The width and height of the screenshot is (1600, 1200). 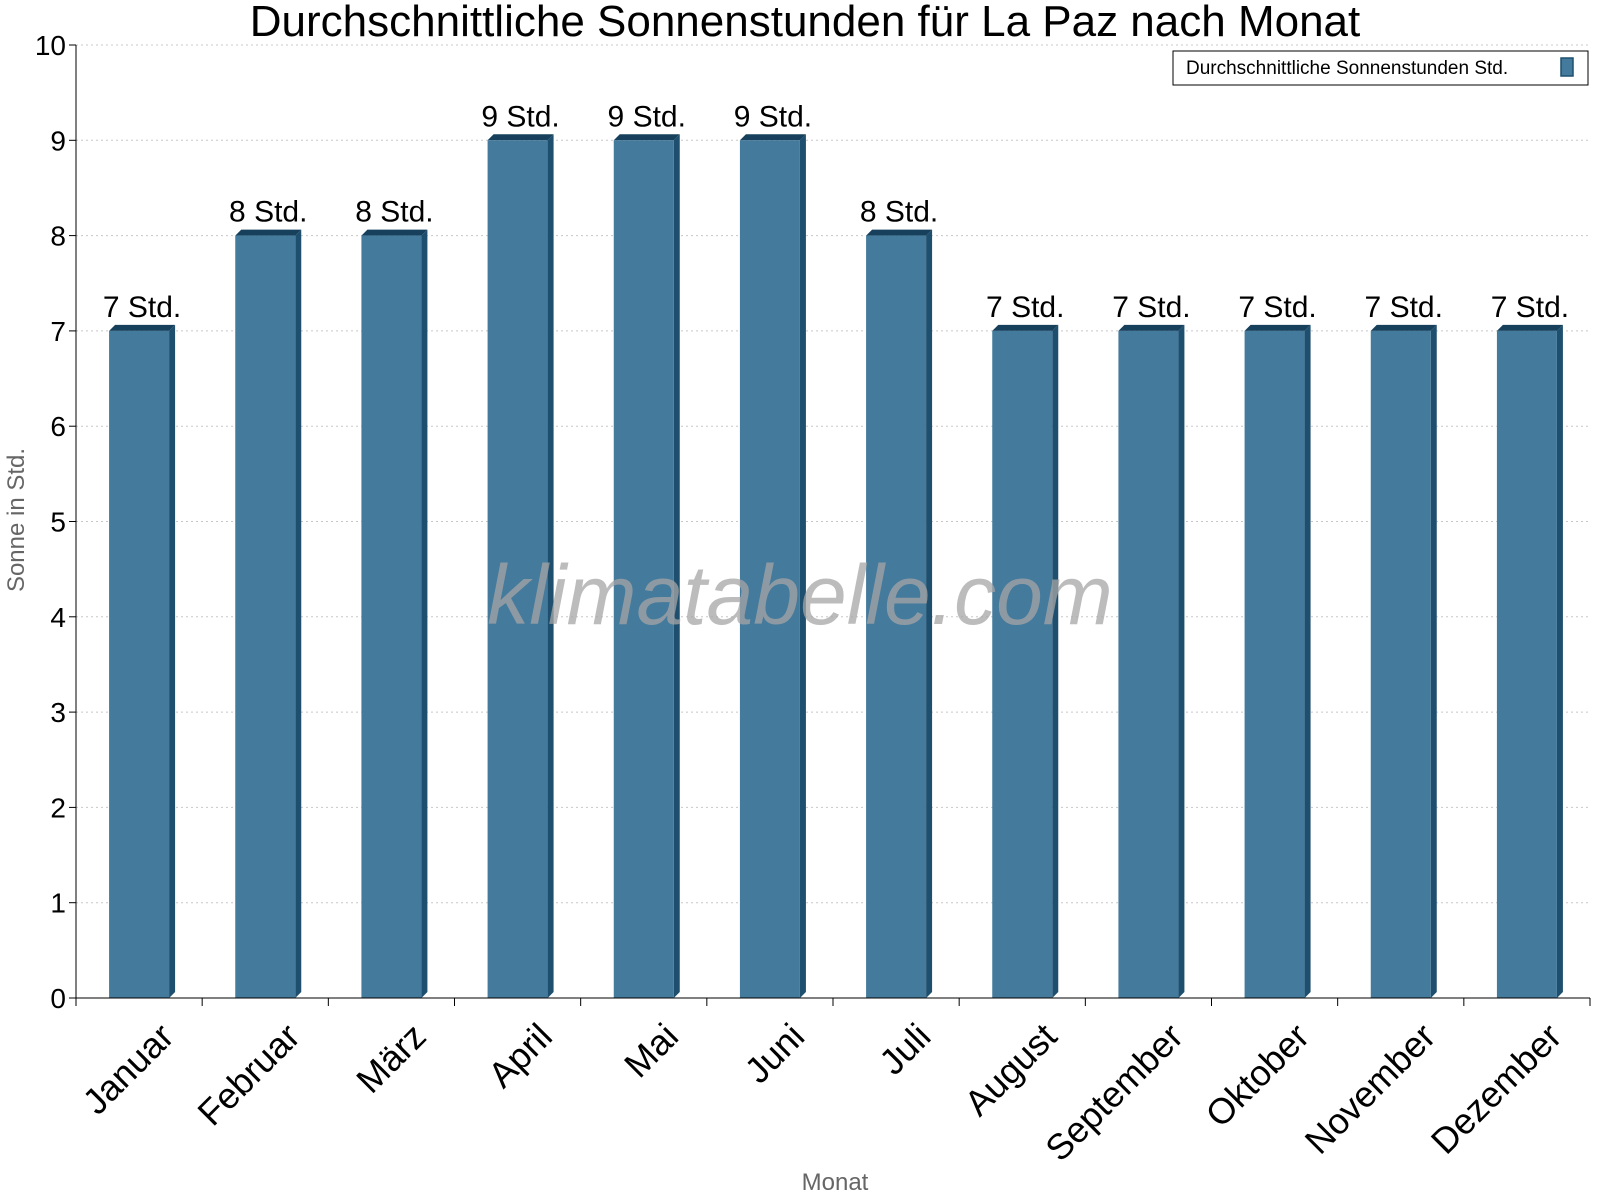 I want to click on bar-Februar, so click(x=265, y=617).